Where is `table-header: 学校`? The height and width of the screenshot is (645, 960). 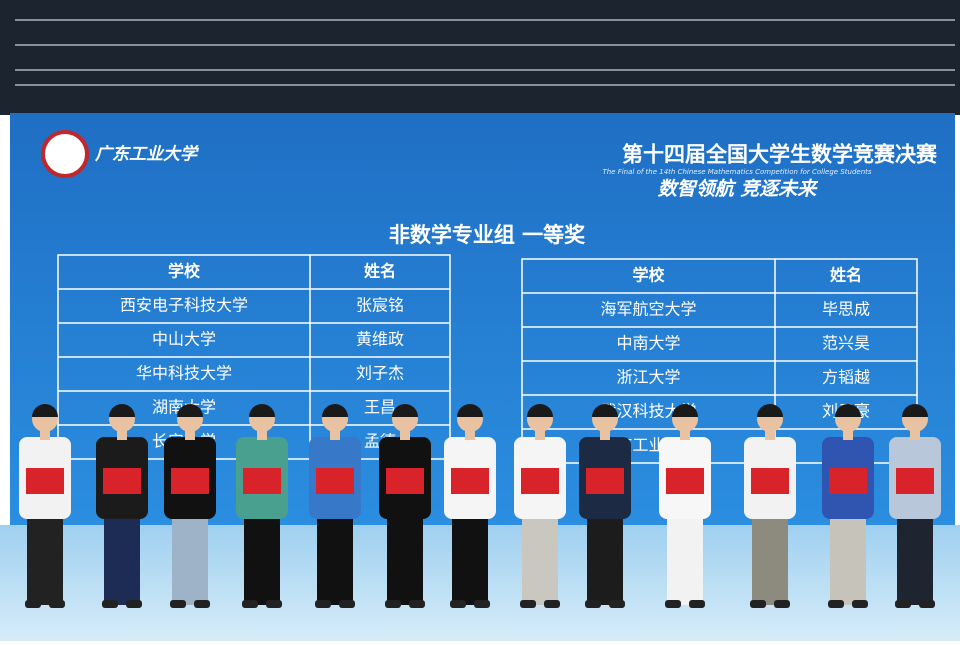
table-header: 学校 is located at coordinates (648, 275).